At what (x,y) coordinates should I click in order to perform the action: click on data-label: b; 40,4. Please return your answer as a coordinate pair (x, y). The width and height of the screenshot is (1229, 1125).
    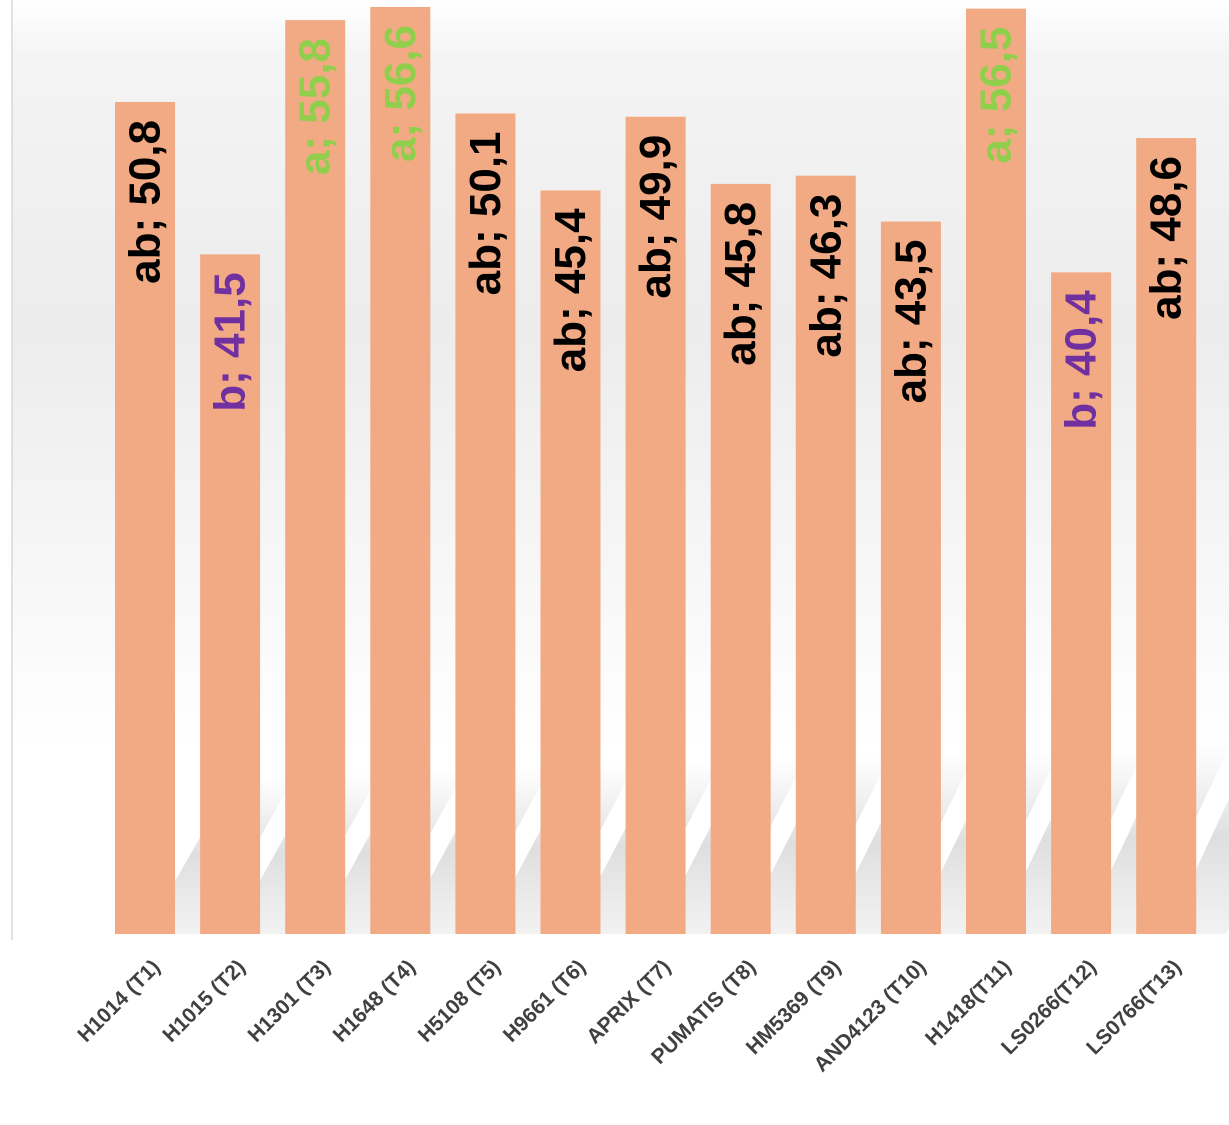
    Looking at the image, I should click on (1081, 360).